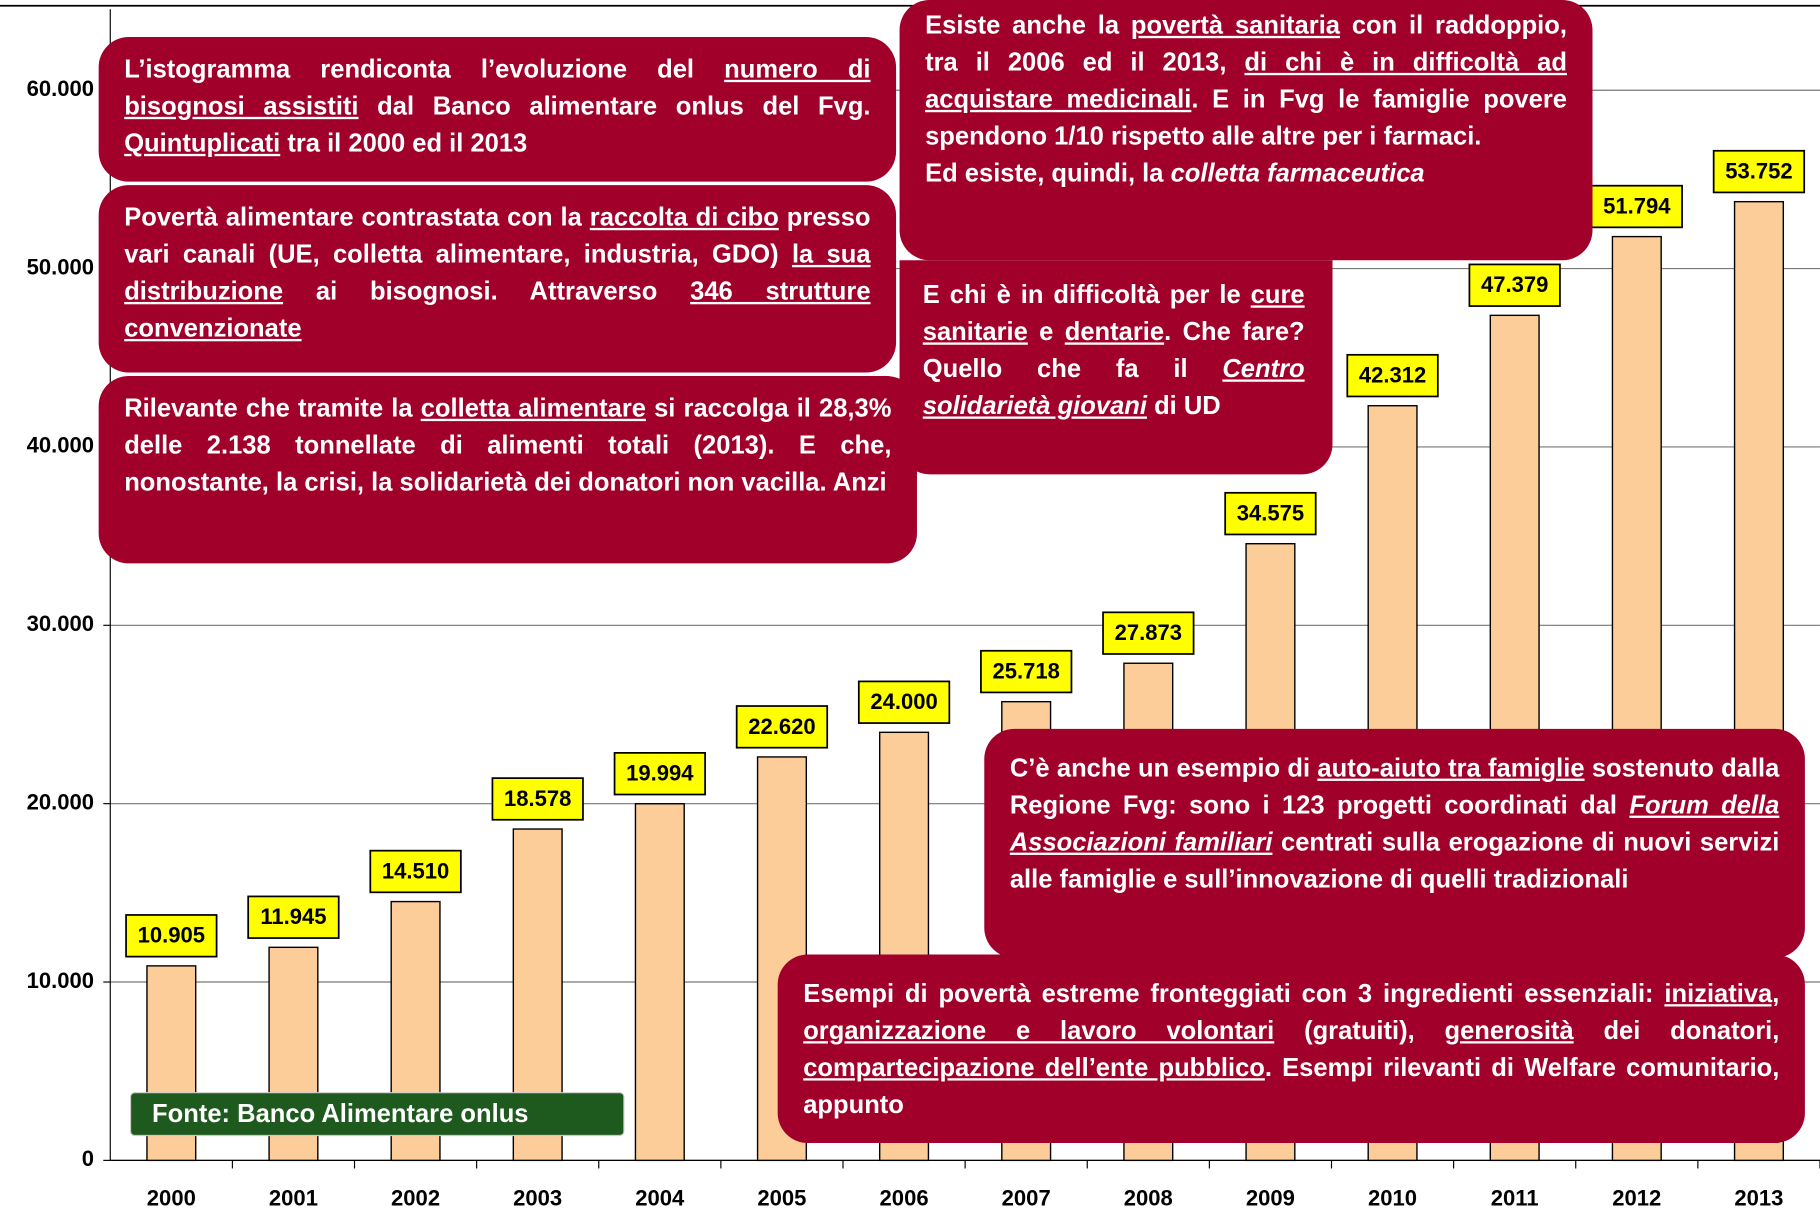 The image size is (1820, 1224). I want to click on value-label: 19.994, so click(660, 773).